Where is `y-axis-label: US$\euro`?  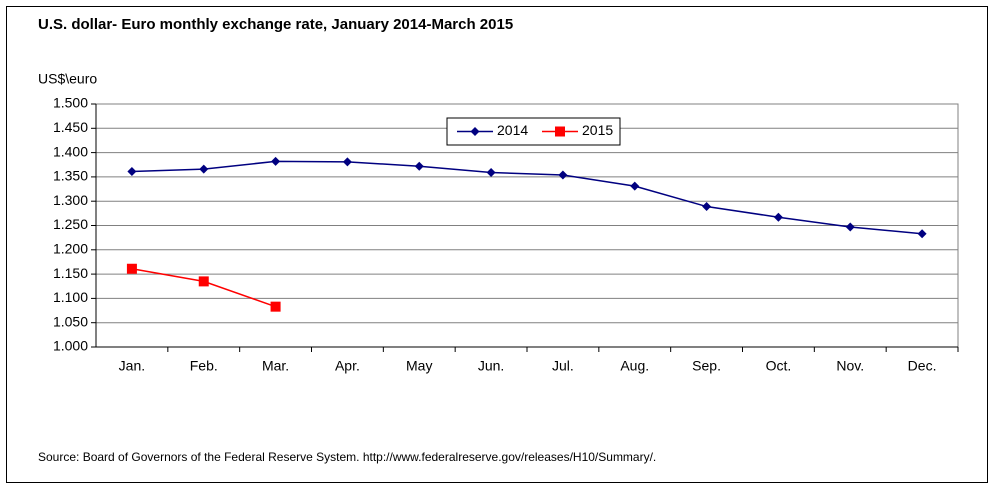
y-axis-label: US$\euro is located at coordinates (67, 79).